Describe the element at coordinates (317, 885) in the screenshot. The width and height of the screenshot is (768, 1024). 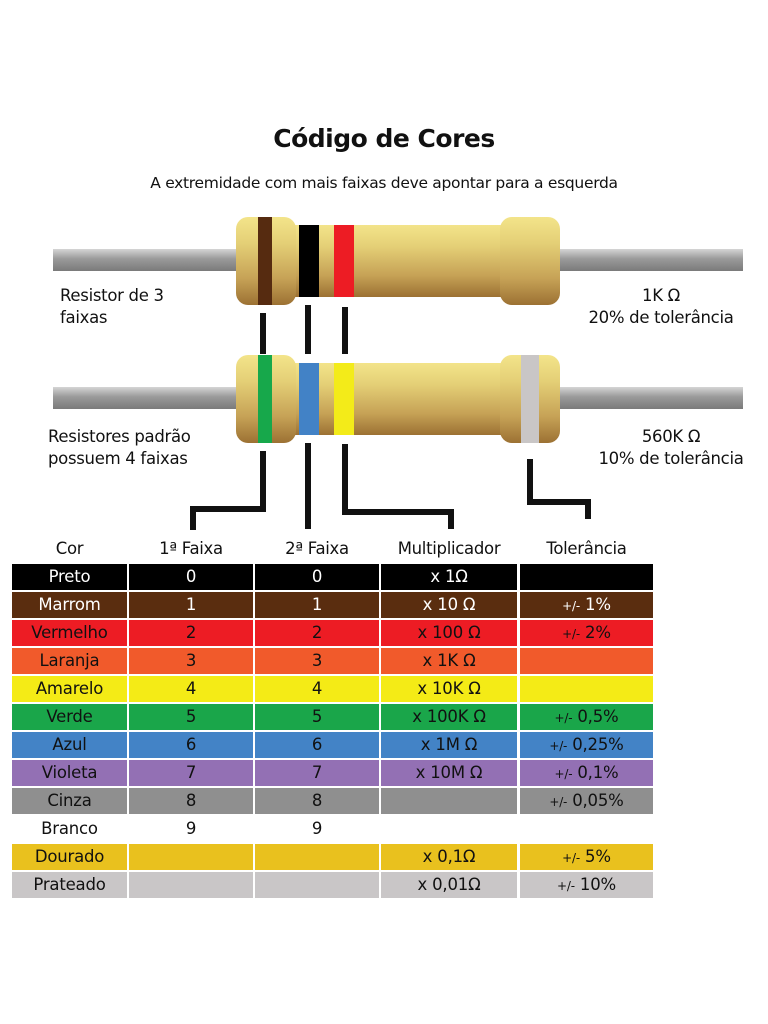
I see `cell-f2` at that location.